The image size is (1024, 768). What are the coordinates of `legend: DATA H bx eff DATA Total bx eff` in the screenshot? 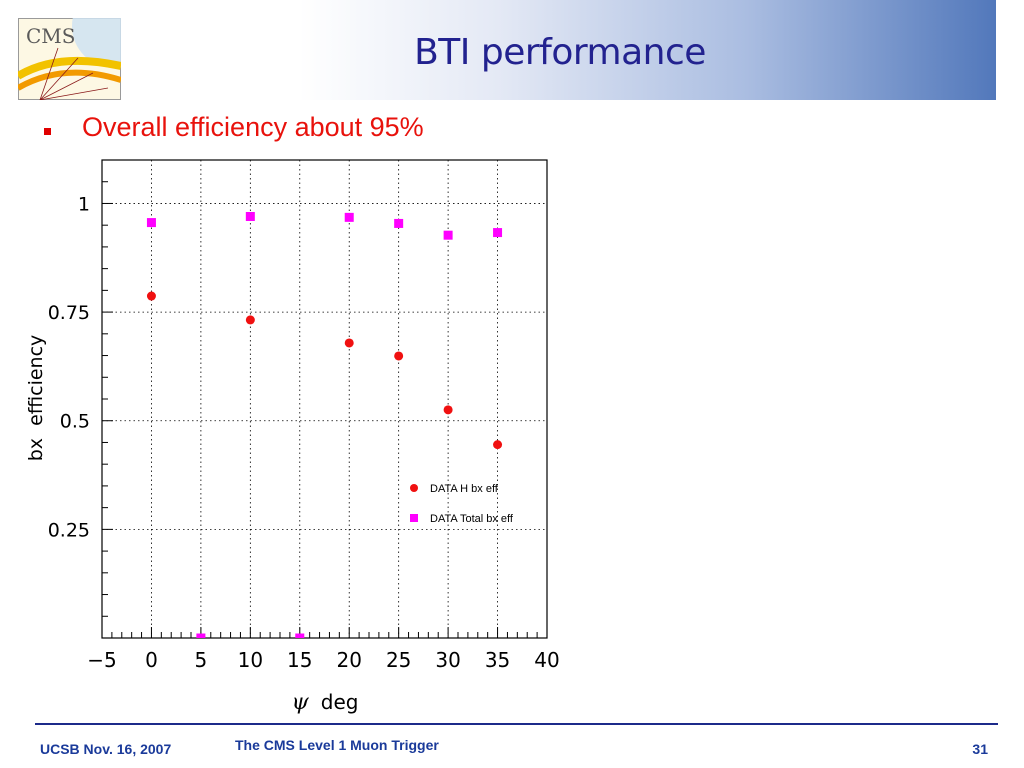 It's located at (462, 504).